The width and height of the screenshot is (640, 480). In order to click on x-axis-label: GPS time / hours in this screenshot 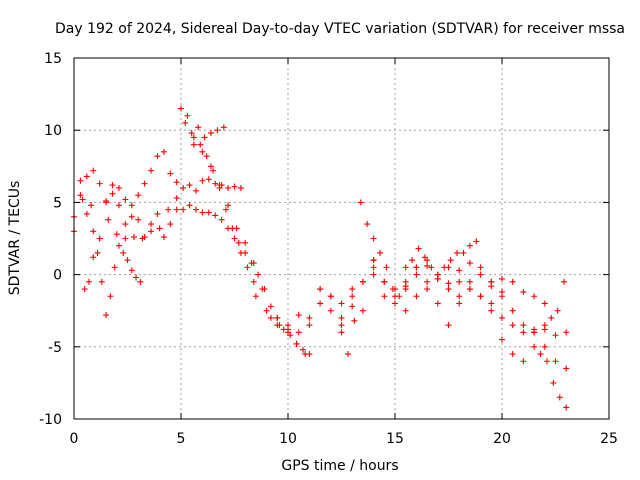, I will do `click(339, 466)`.